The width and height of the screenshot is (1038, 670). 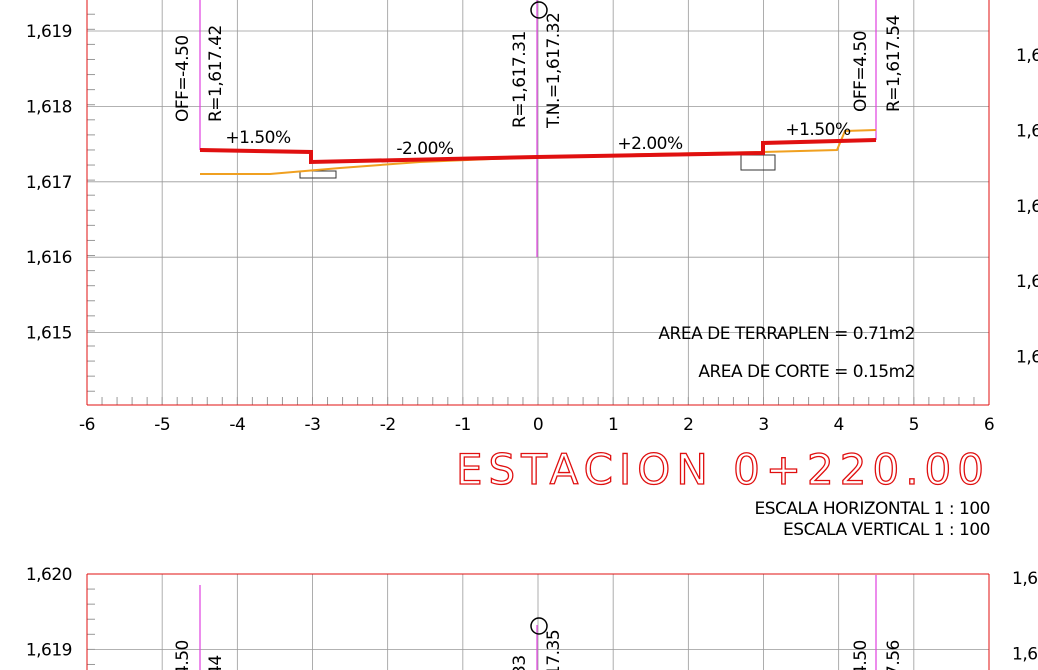 What do you see at coordinates (520, 79) in the screenshot?
I see `elev-label: R=1,617.31` at bounding box center [520, 79].